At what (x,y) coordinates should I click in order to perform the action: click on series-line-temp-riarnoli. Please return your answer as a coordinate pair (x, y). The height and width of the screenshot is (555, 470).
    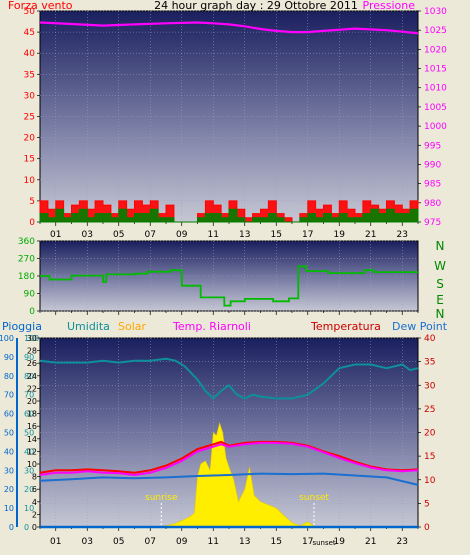
    Looking at the image, I should click on (229, 459).